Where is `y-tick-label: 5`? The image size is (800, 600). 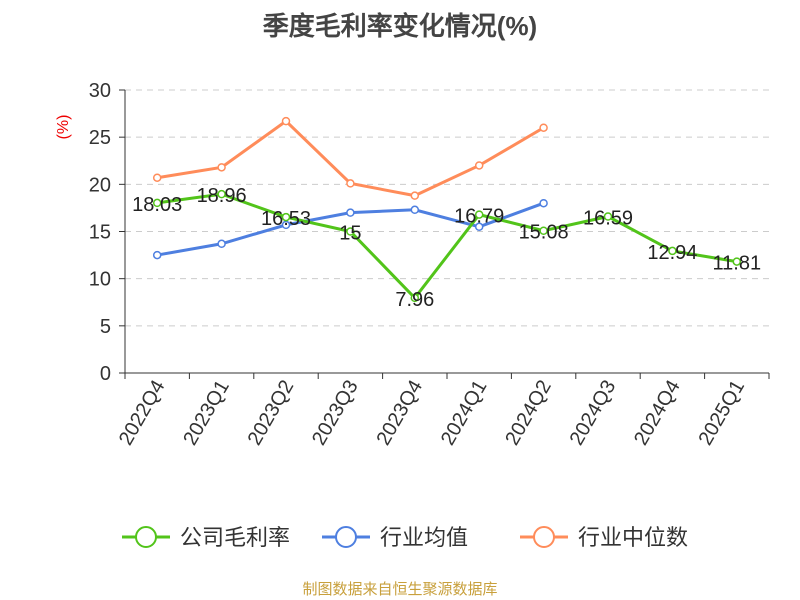
y-tick-label: 5 is located at coordinates (105, 327).